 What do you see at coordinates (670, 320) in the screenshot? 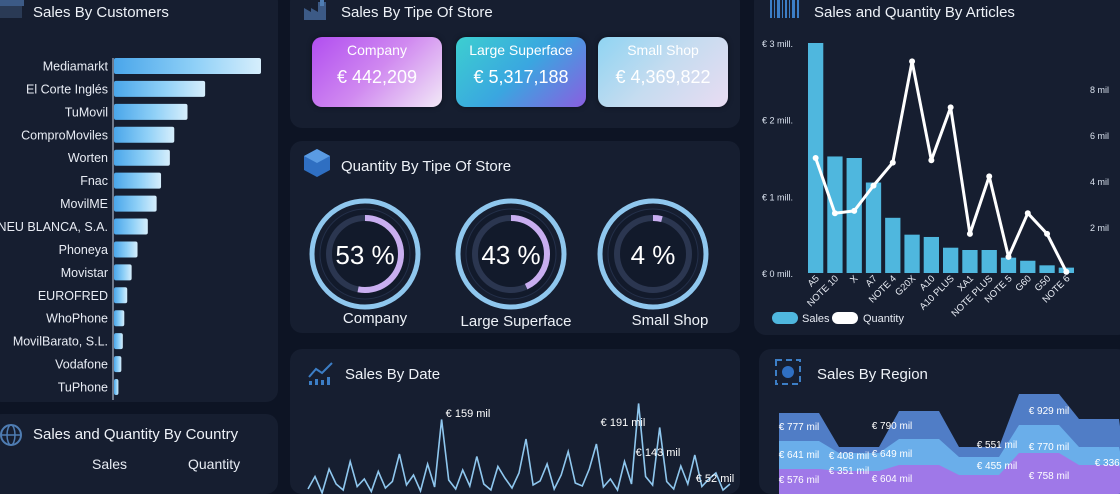
I see `ring-label-small-shop: Small Shop` at bounding box center [670, 320].